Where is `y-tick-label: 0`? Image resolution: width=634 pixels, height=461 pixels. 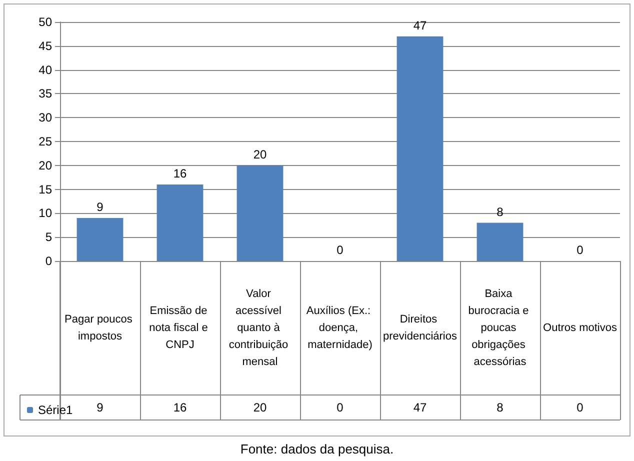
y-tick-label: 0 is located at coordinates (48, 261).